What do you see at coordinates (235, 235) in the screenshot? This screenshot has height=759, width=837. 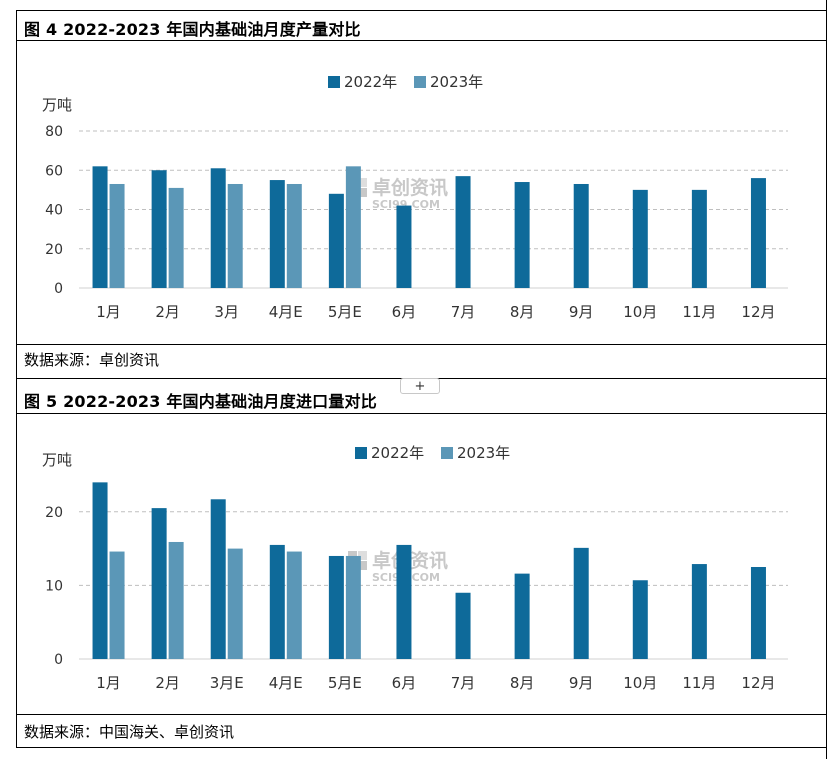 I see `bar-2023年-3月` at bounding box center [235, 235].